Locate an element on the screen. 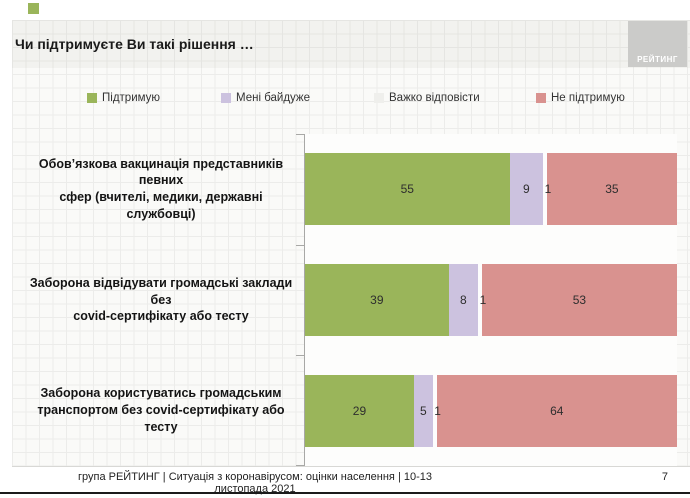 This screenshot has height=498, width=690. page-number: 7 is located at coordinates (664, 477).